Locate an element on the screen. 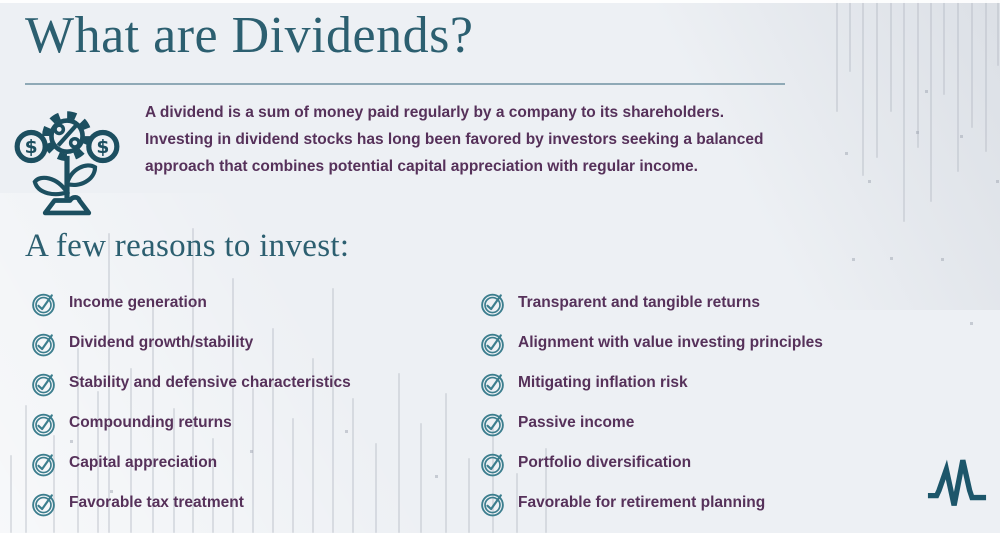  list-item: Favorable for retirement planning is located at coordinates (719, 503).